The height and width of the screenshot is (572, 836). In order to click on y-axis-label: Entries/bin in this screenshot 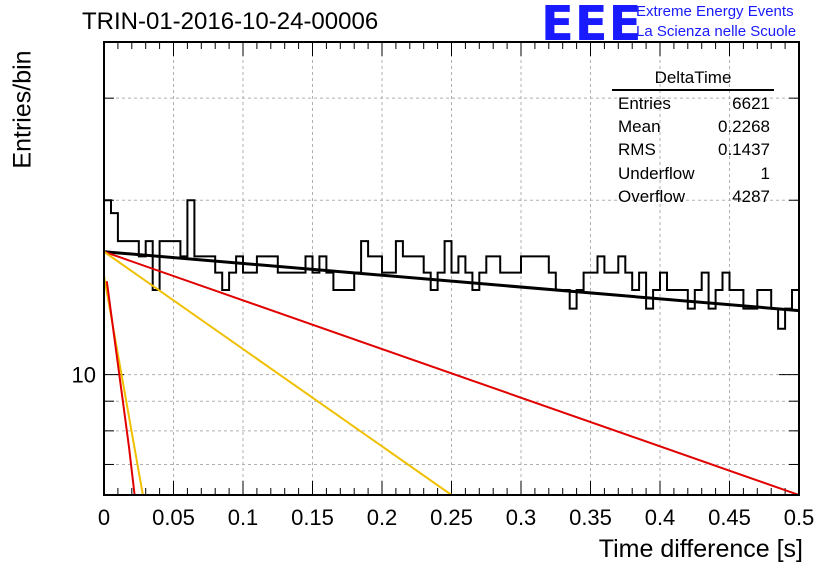, I will do `click(22, 109)`.